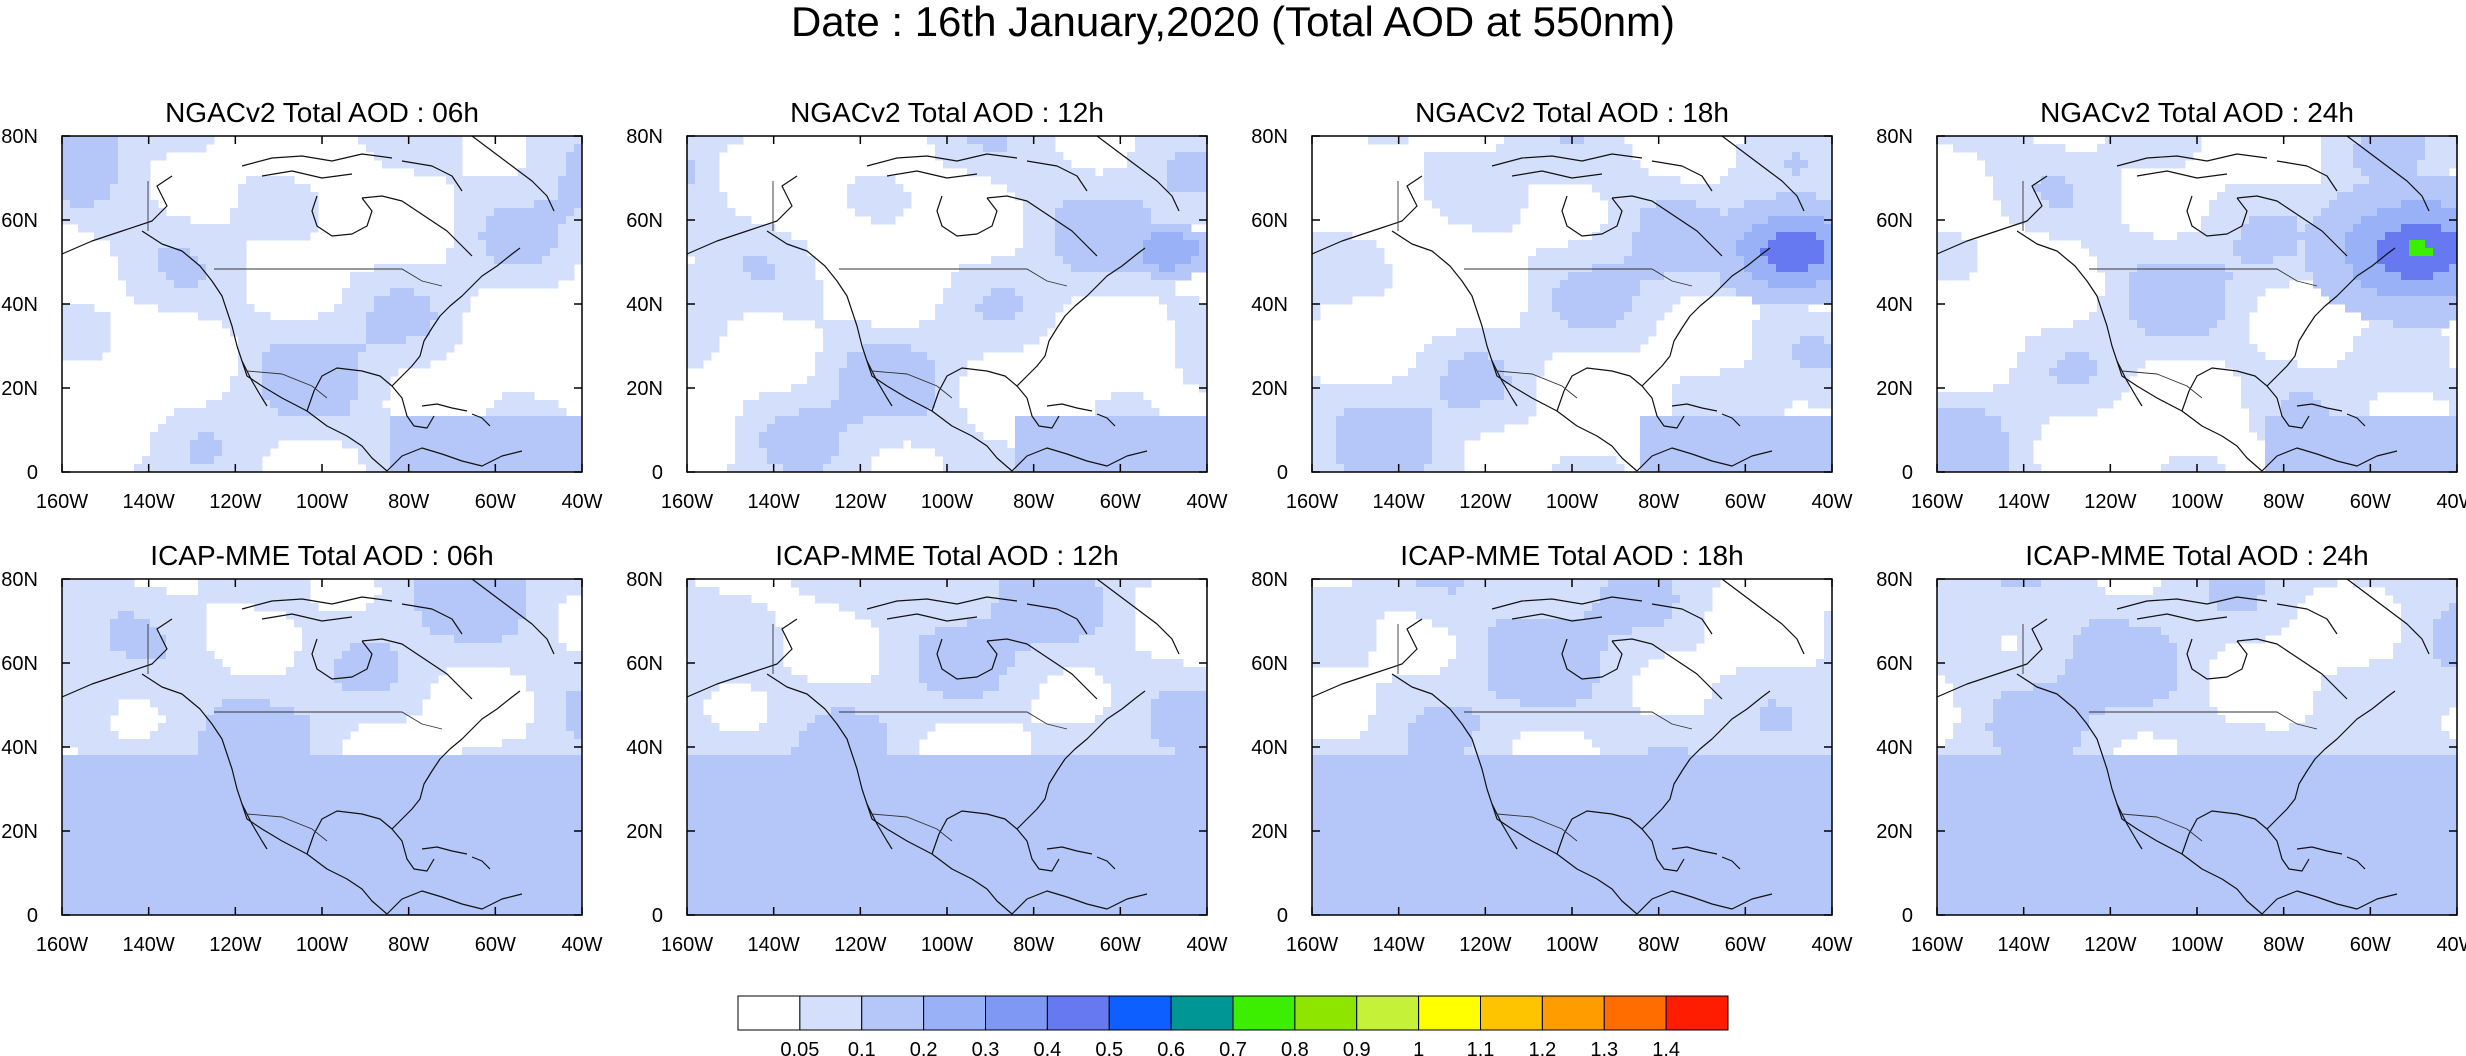 The width and height of the screenshot is (2466, 1056). What do you see at coordinates (1571, 555) in the screenshot?
I see `panel-title: ICAP-MME Total AOD : 18h` at bounding box center [1571, 555].